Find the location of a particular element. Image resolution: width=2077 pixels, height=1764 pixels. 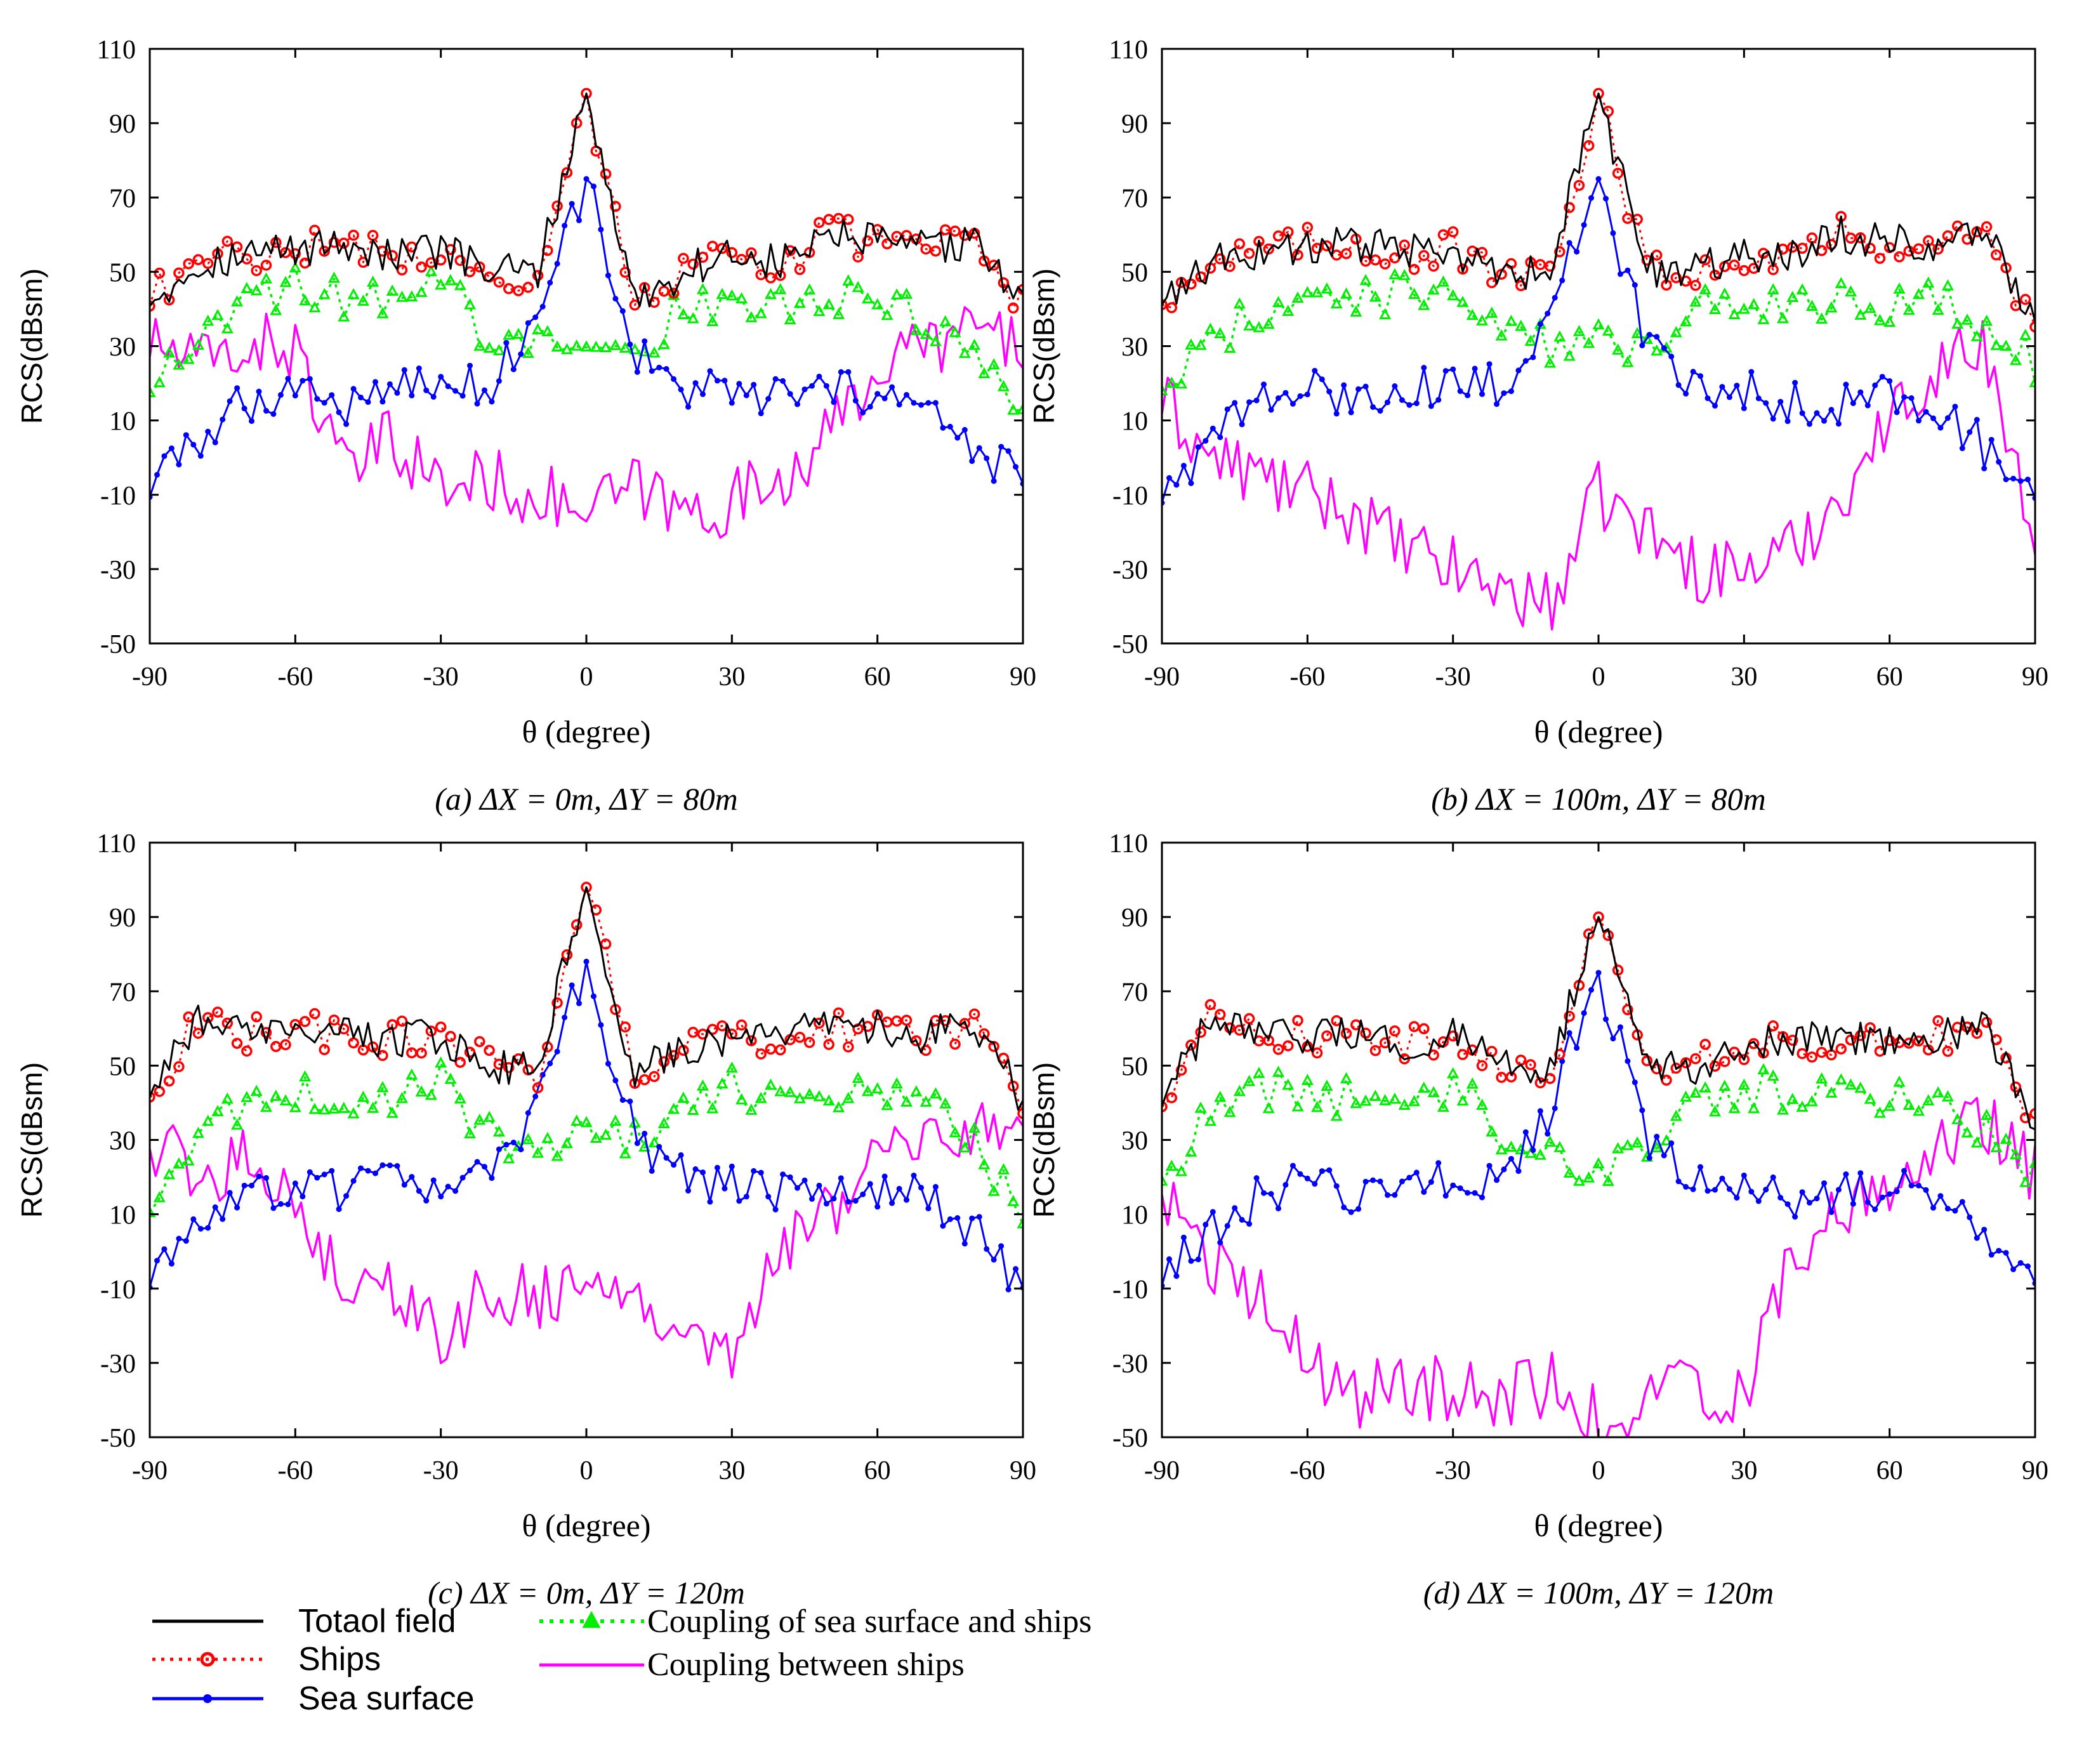

y-axis-label: RCS(dBsm) is located at coordinates (1043, 346).